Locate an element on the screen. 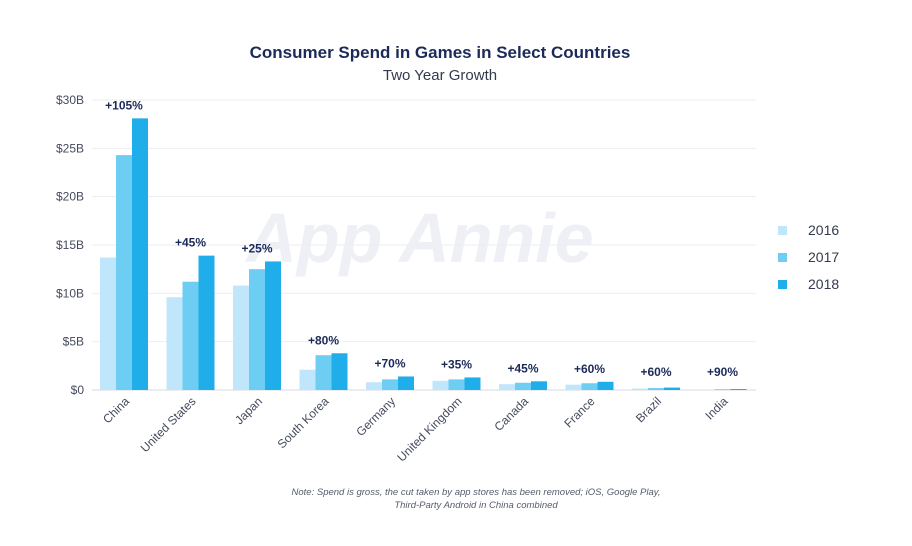  growth-label: +105% is located at coordinates (124, 105).